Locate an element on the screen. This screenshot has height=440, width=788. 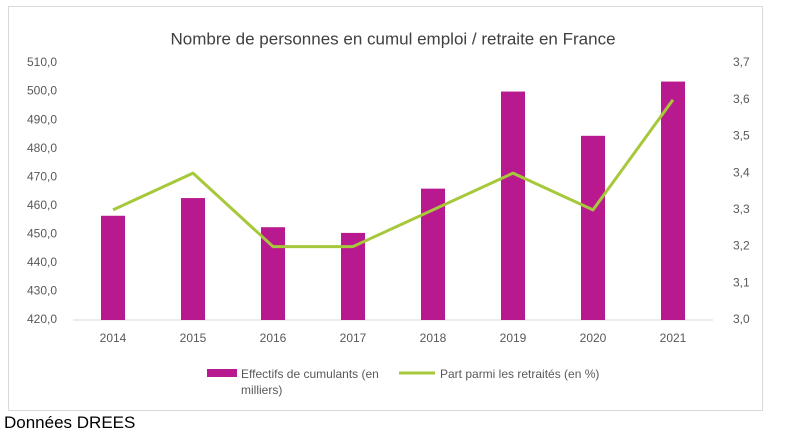
y2-tick-label: 3,5 is located at coordinates (741, 136).